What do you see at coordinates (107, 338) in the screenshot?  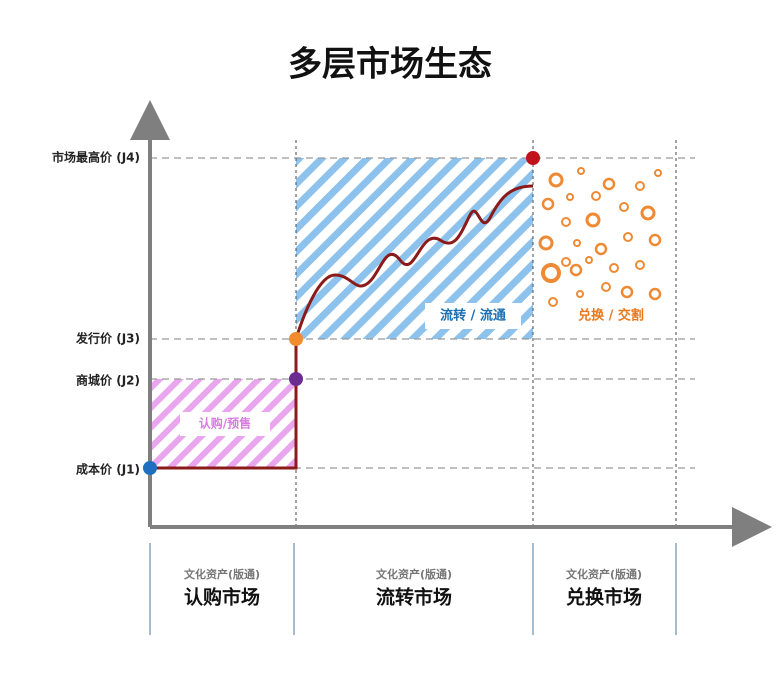 I see `level-label: 发行价 (J3)` at bounding box center [107, 338].